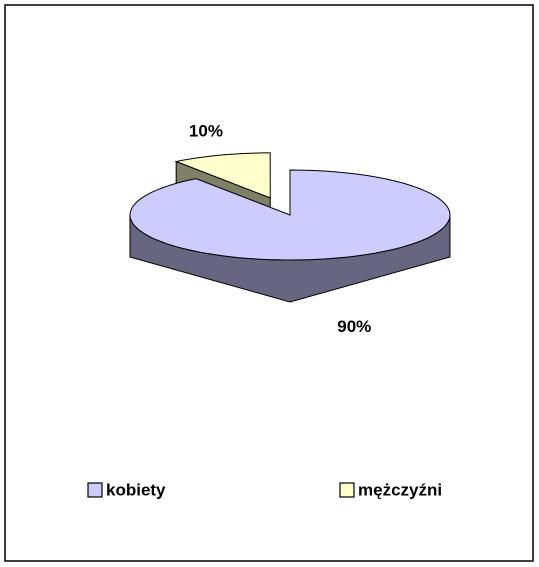  Describe the element at coordinates (354, 326) in the screenshot. I see `data-label: 90%` at that location.